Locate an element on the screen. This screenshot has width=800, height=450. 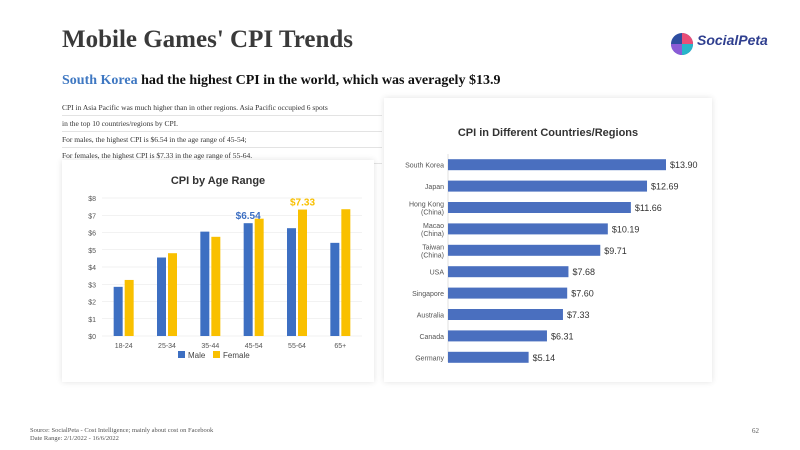
category-label: South Korea is located at coordinates (424, 166).